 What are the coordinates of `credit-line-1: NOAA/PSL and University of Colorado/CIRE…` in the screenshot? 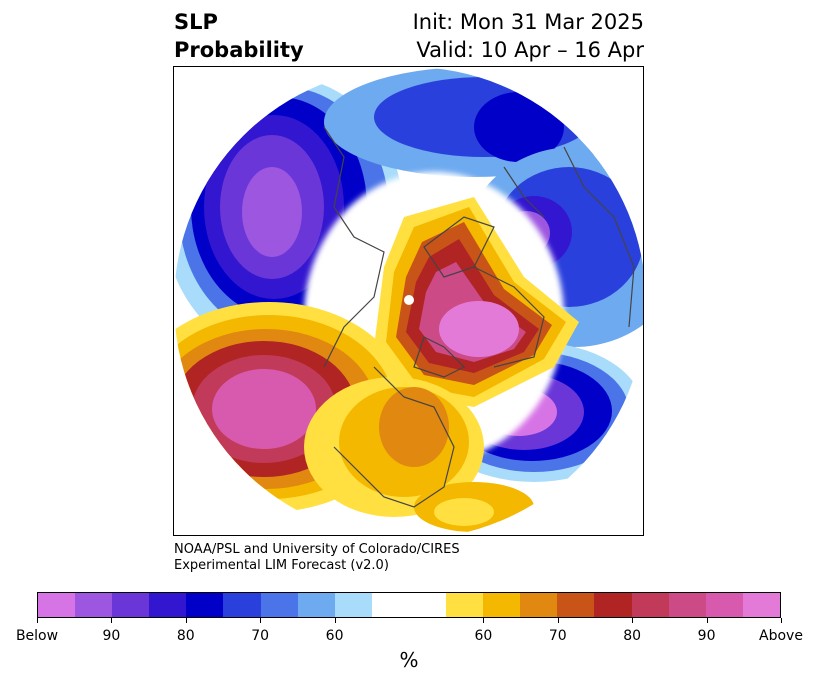 It's located at (317, 549).